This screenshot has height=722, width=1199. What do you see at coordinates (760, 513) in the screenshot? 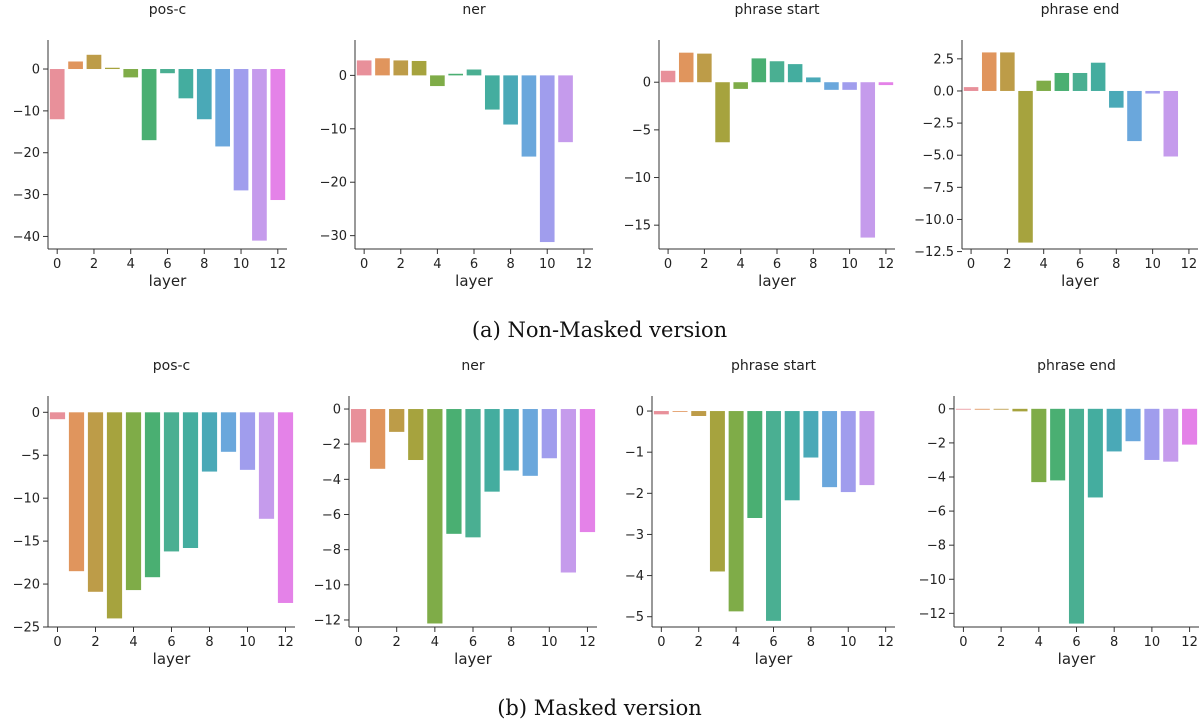
I see `chart-panel-6: phrase start 0 −1 −2 −3 −4 −5 0 2 4 6 8 10 12 layer` at bounding box center [760, 513].